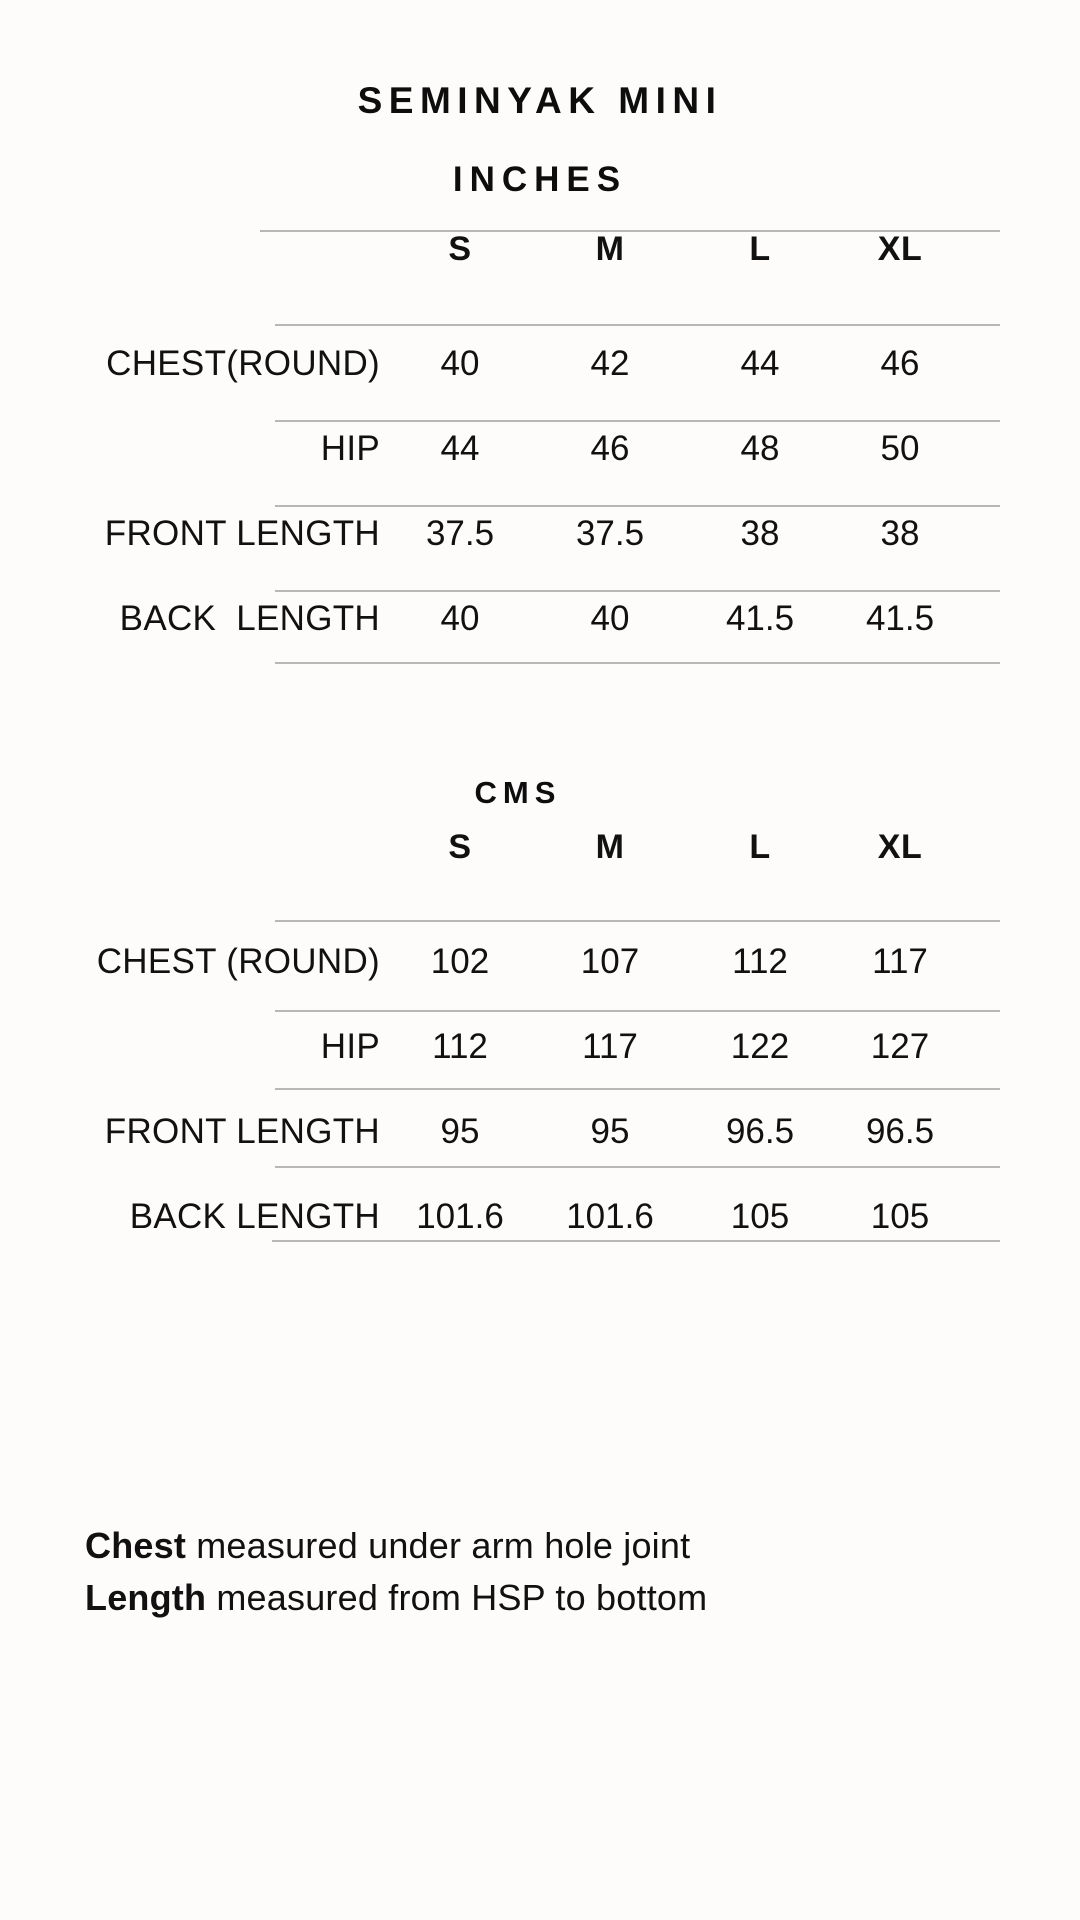 The image size is (1080, 1920). I want to click on row-label-back-length: BACK LENGTH, so click(249, 618).